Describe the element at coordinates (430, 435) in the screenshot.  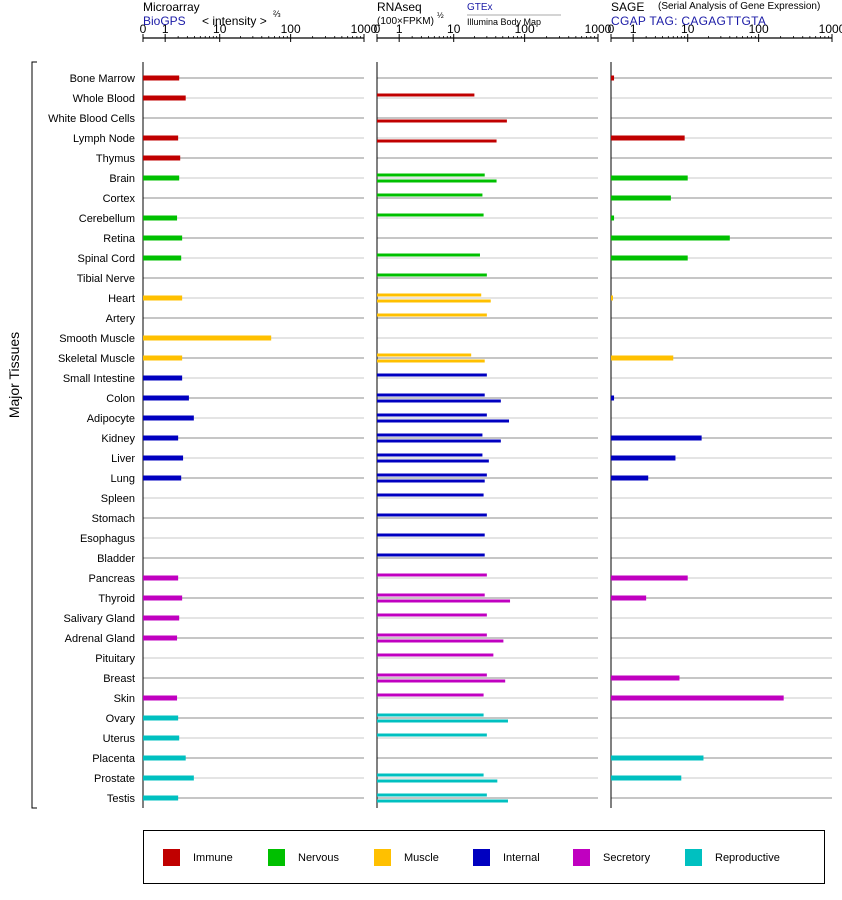
I see `bar-rnaseq-gtex-kidney` at that location.